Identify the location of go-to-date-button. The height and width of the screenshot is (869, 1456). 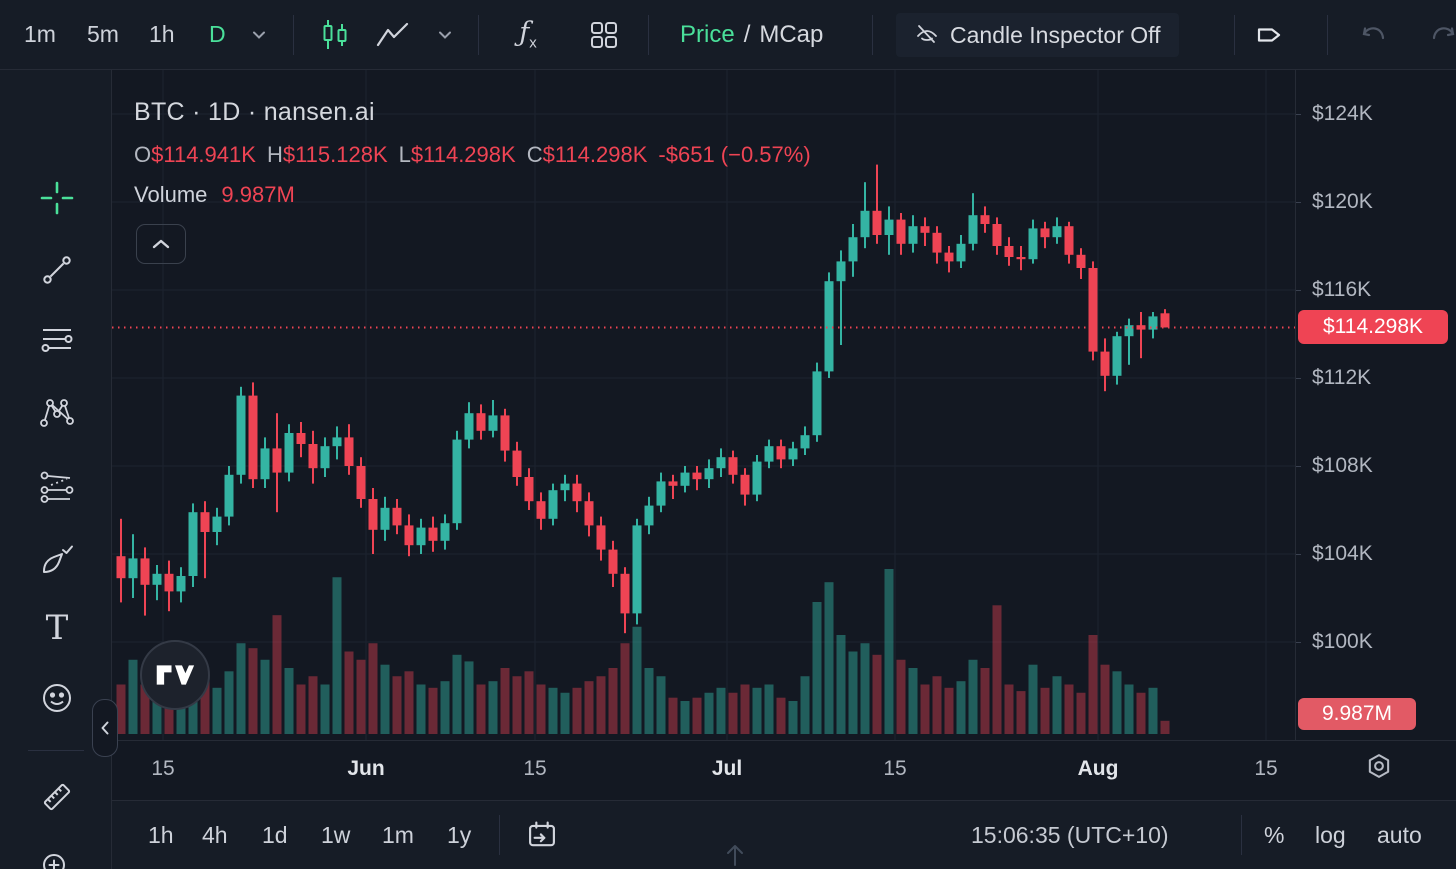
(542, 835).